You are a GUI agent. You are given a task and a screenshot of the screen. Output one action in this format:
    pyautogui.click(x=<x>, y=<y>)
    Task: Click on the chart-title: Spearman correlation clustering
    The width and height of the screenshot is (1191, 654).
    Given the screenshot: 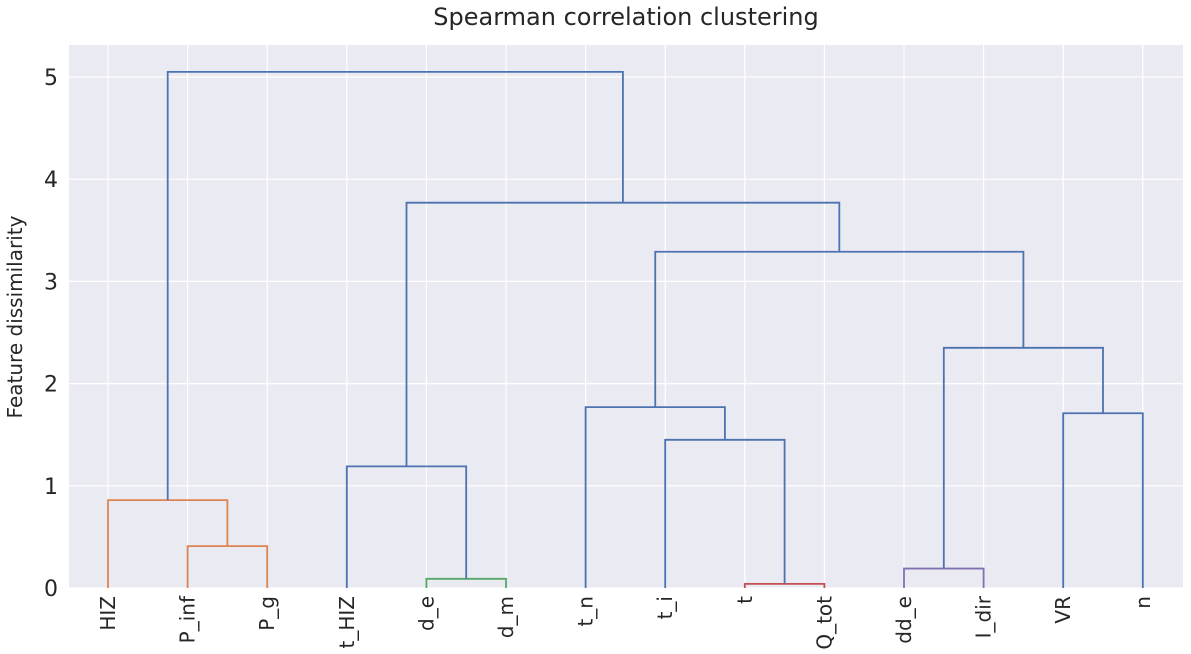 What is the action you would take?
    pyautogui.click(x=625, y=17)
    